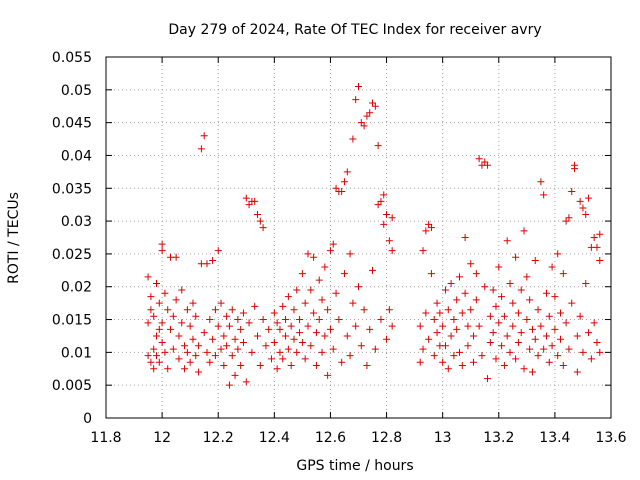 The image size is (640, 480). I want to click on x-axis-label: GPS time / hours, so click(354, 466).